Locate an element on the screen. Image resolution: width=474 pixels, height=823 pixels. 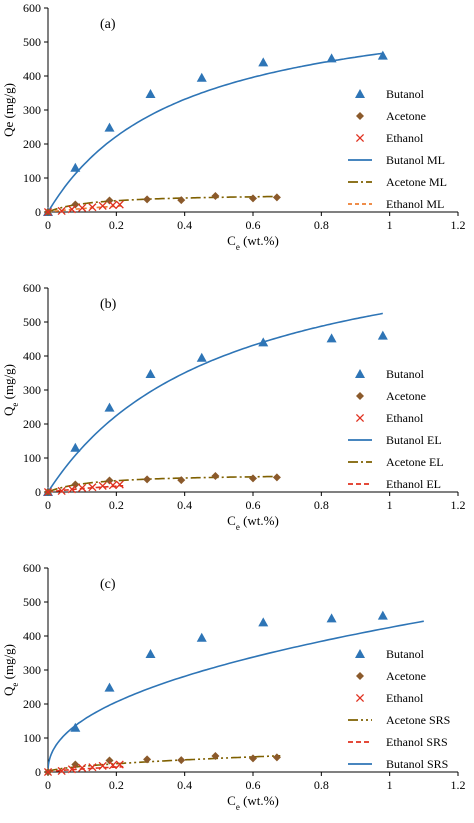
fit-curve-ethanol-ml is located at coordinates (86, 209).